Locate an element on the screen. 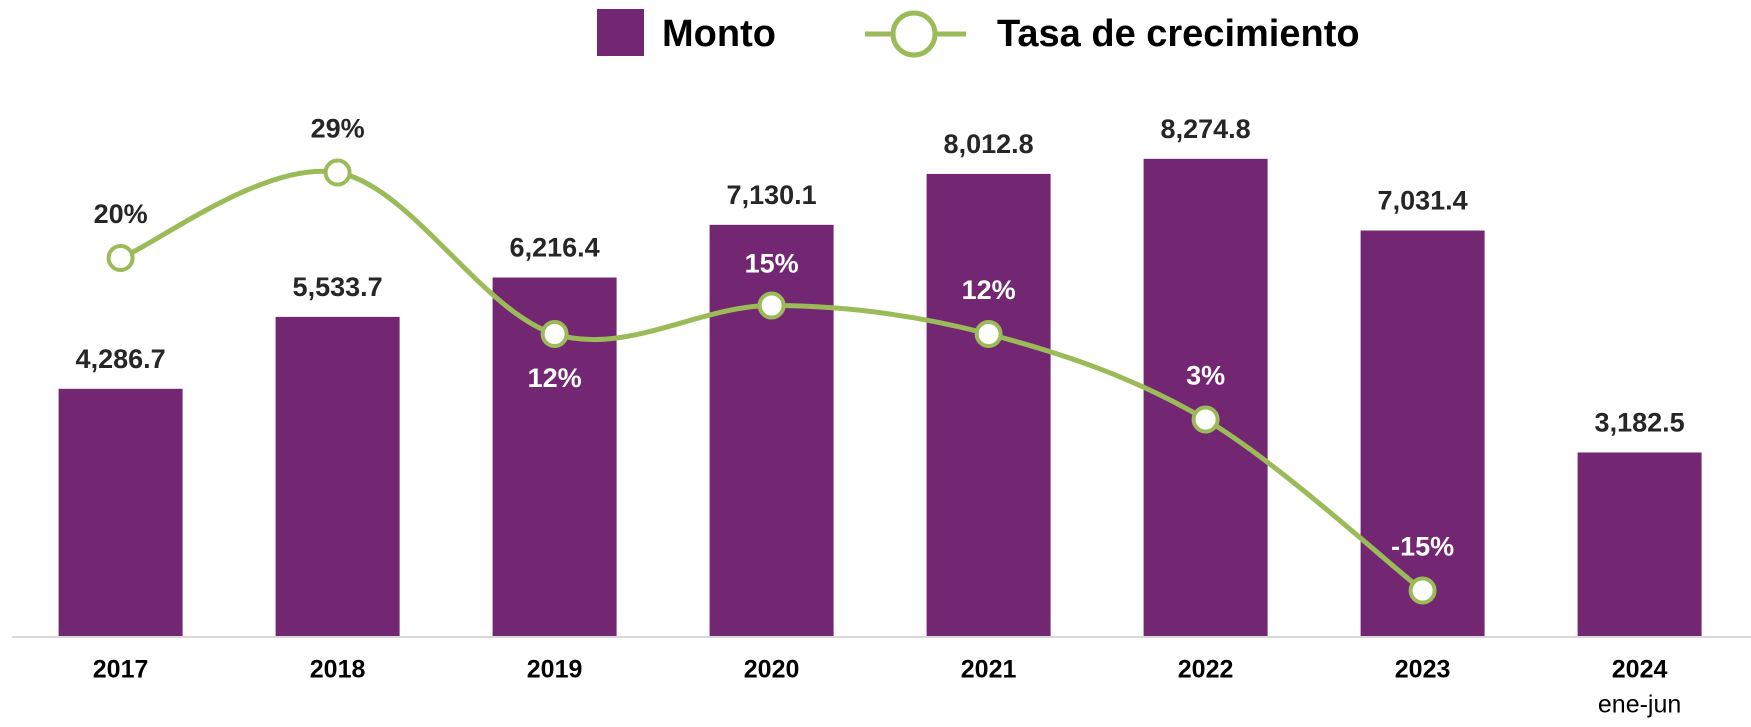 Image resolution: width=1751 pixels, height=727 pixels. x-tick-label: 2024 is located at coordinates (1640, 670).